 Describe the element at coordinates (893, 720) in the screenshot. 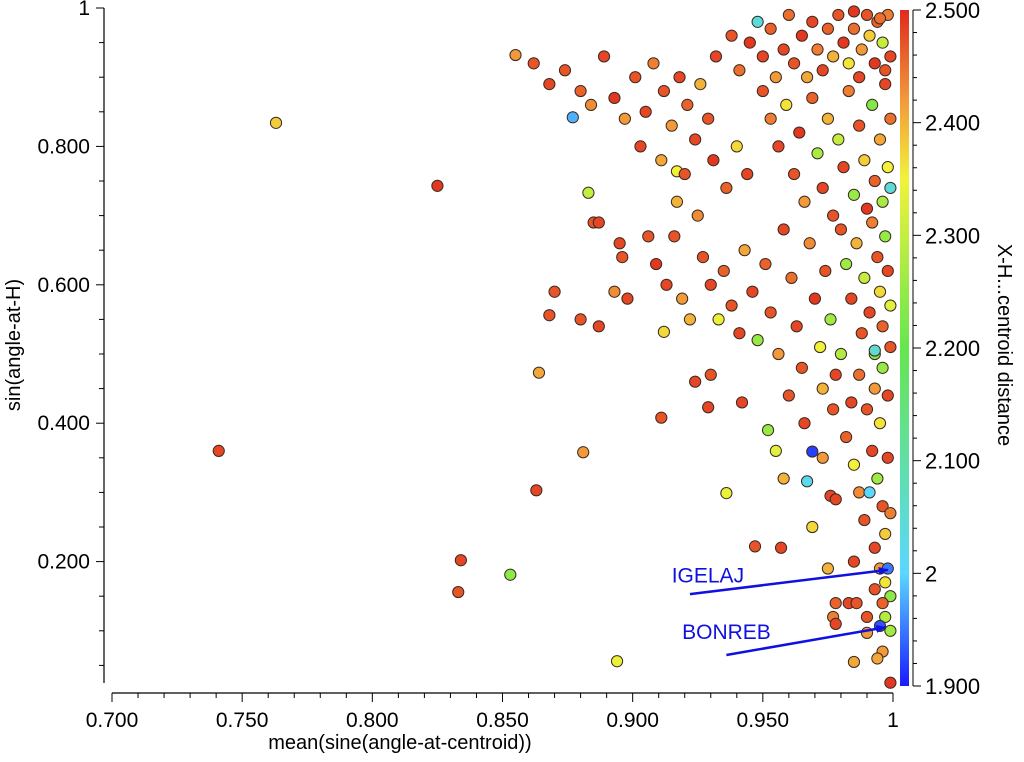

I see `x-tick-label: 1` at that location.